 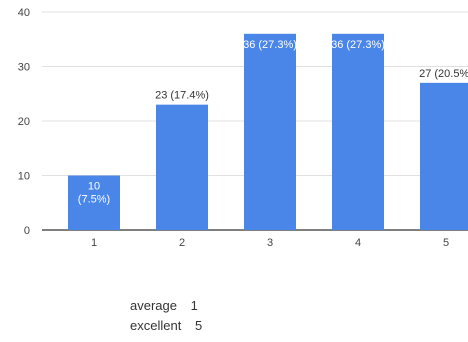 I want to click on scale-note-high: excellent 5, so click(x=166, y=325).